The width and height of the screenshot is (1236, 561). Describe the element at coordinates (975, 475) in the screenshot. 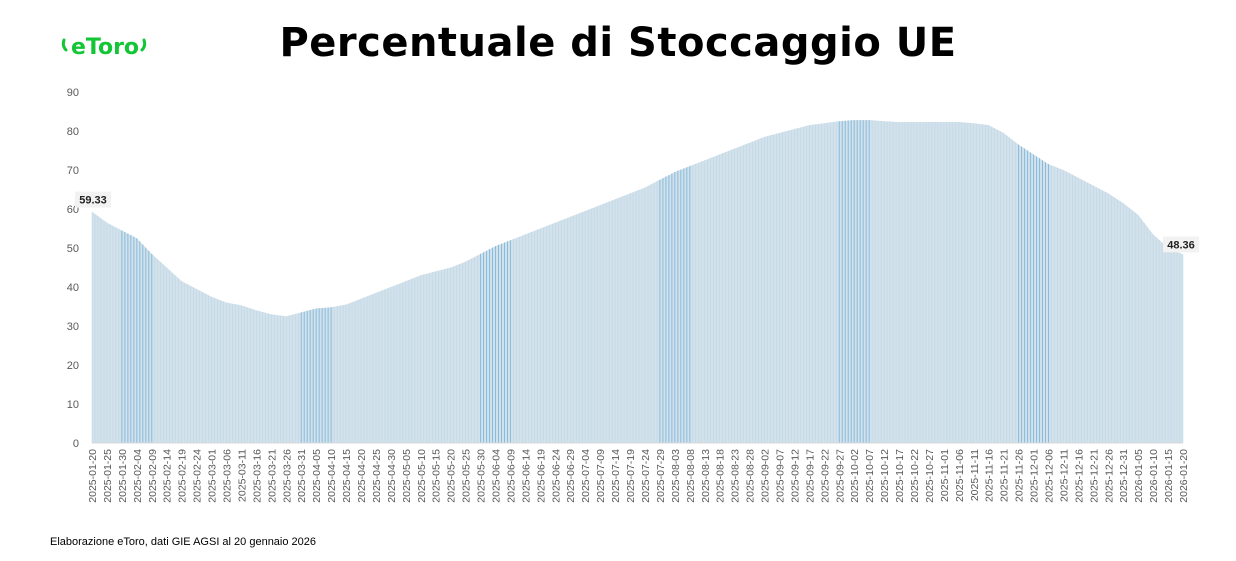

I see `x-tick-label: 2025-11-11` at that location.